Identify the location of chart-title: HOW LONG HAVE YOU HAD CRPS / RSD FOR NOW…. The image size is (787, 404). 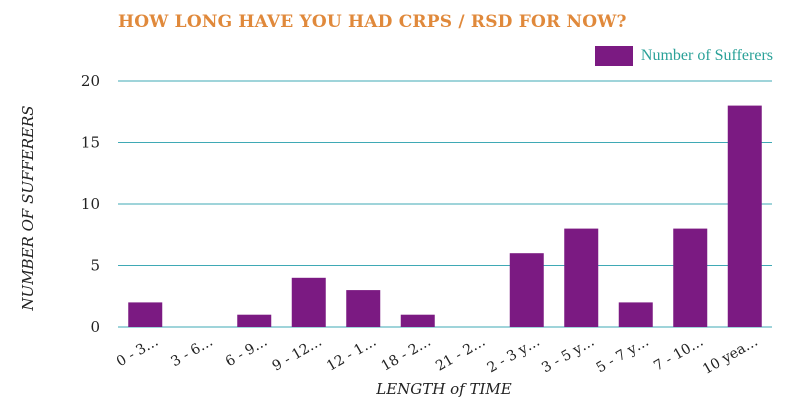
(372, 22).